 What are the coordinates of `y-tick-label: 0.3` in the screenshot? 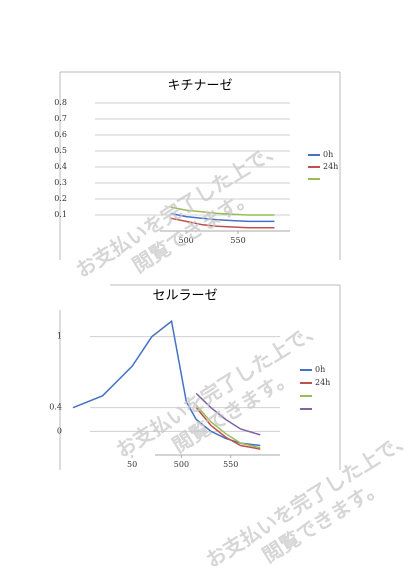 It's located at (60, 182).